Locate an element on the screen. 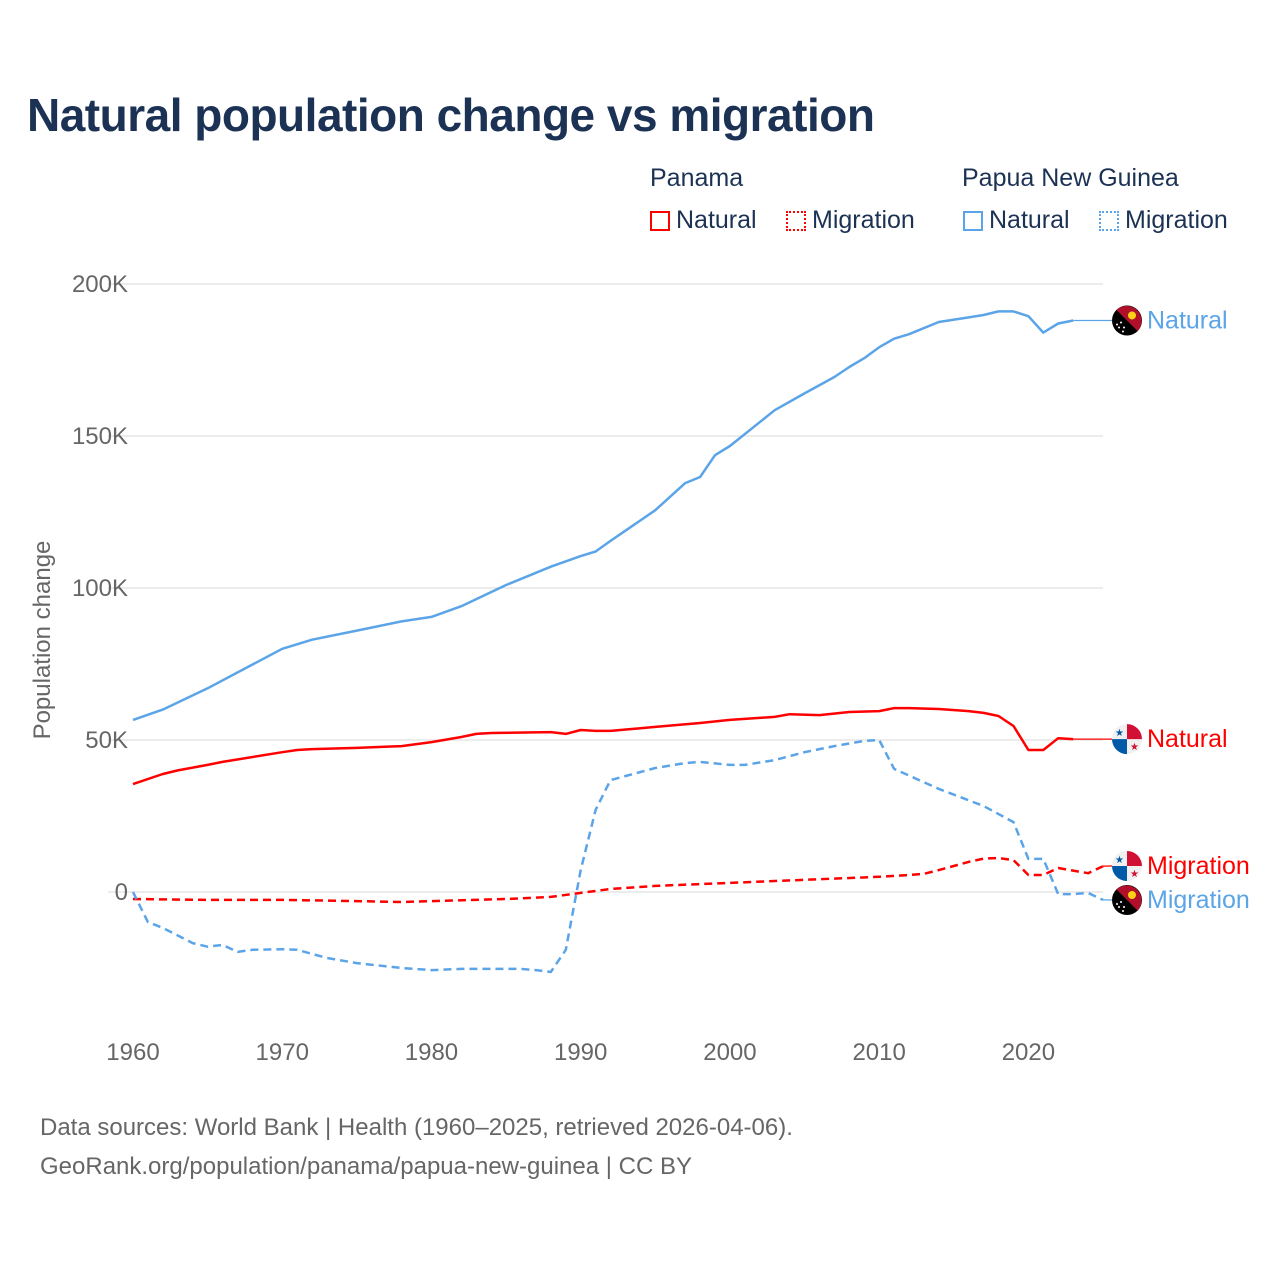 The width and height of the screenshot is (1280, 1280). x-tick-label: 2000 is located at coordinates (729, 1052).